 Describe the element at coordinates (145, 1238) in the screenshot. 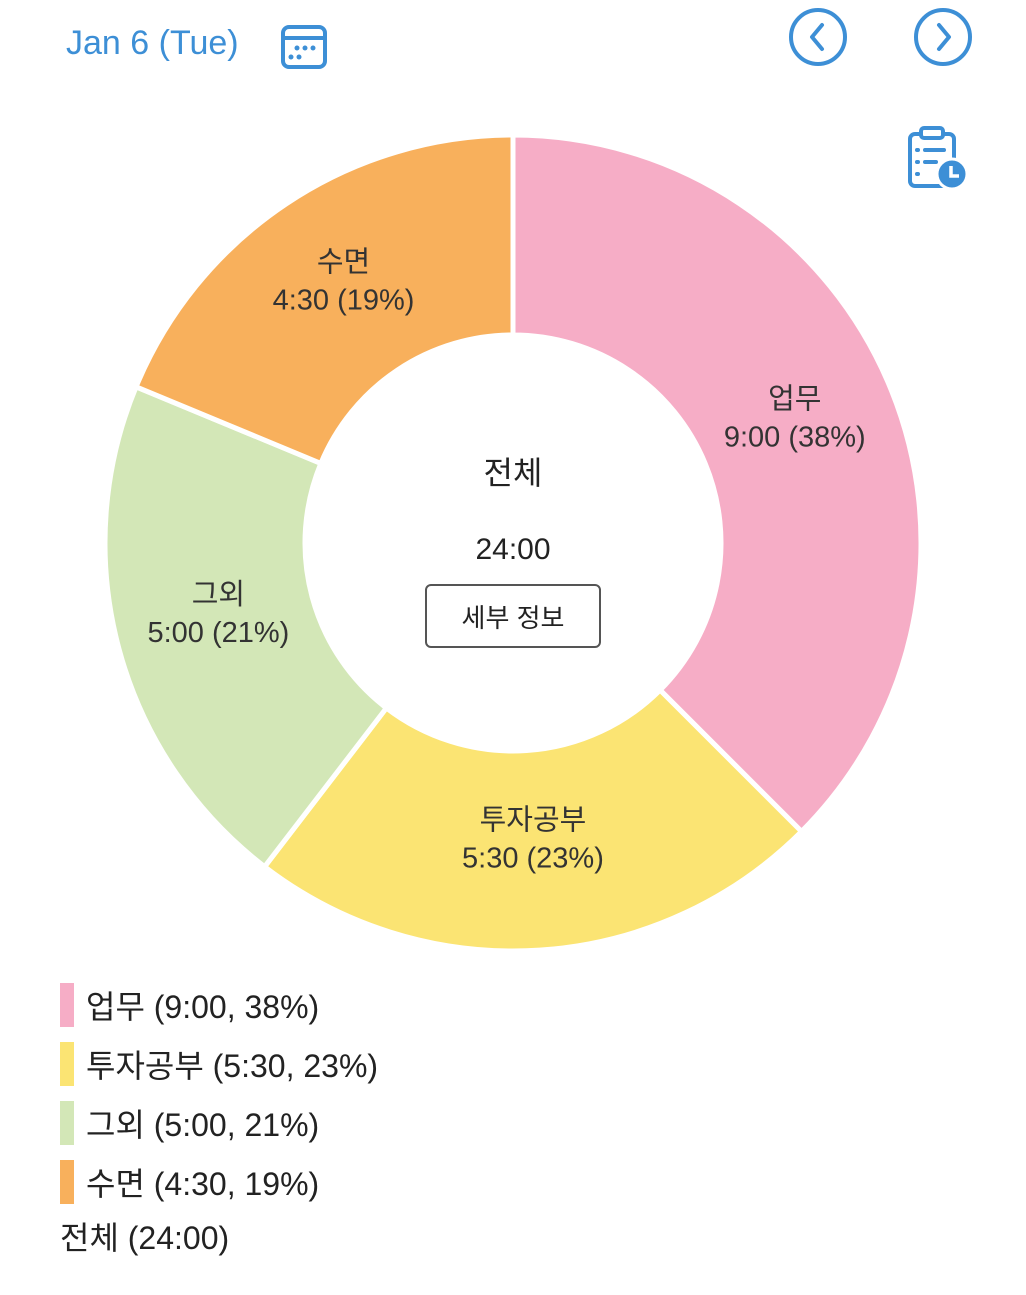

I see `legend-total: 전체 (24:00)` at that location.